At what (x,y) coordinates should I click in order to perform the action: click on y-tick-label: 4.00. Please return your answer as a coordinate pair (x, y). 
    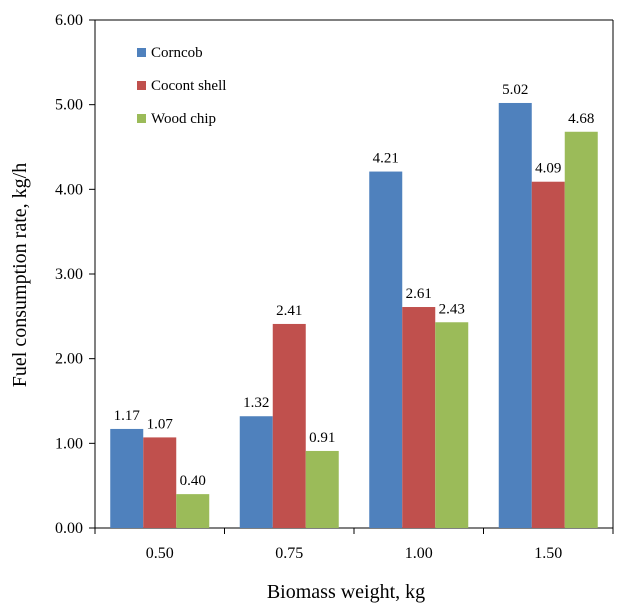
    Looking at the image, I should click on (69, 189).